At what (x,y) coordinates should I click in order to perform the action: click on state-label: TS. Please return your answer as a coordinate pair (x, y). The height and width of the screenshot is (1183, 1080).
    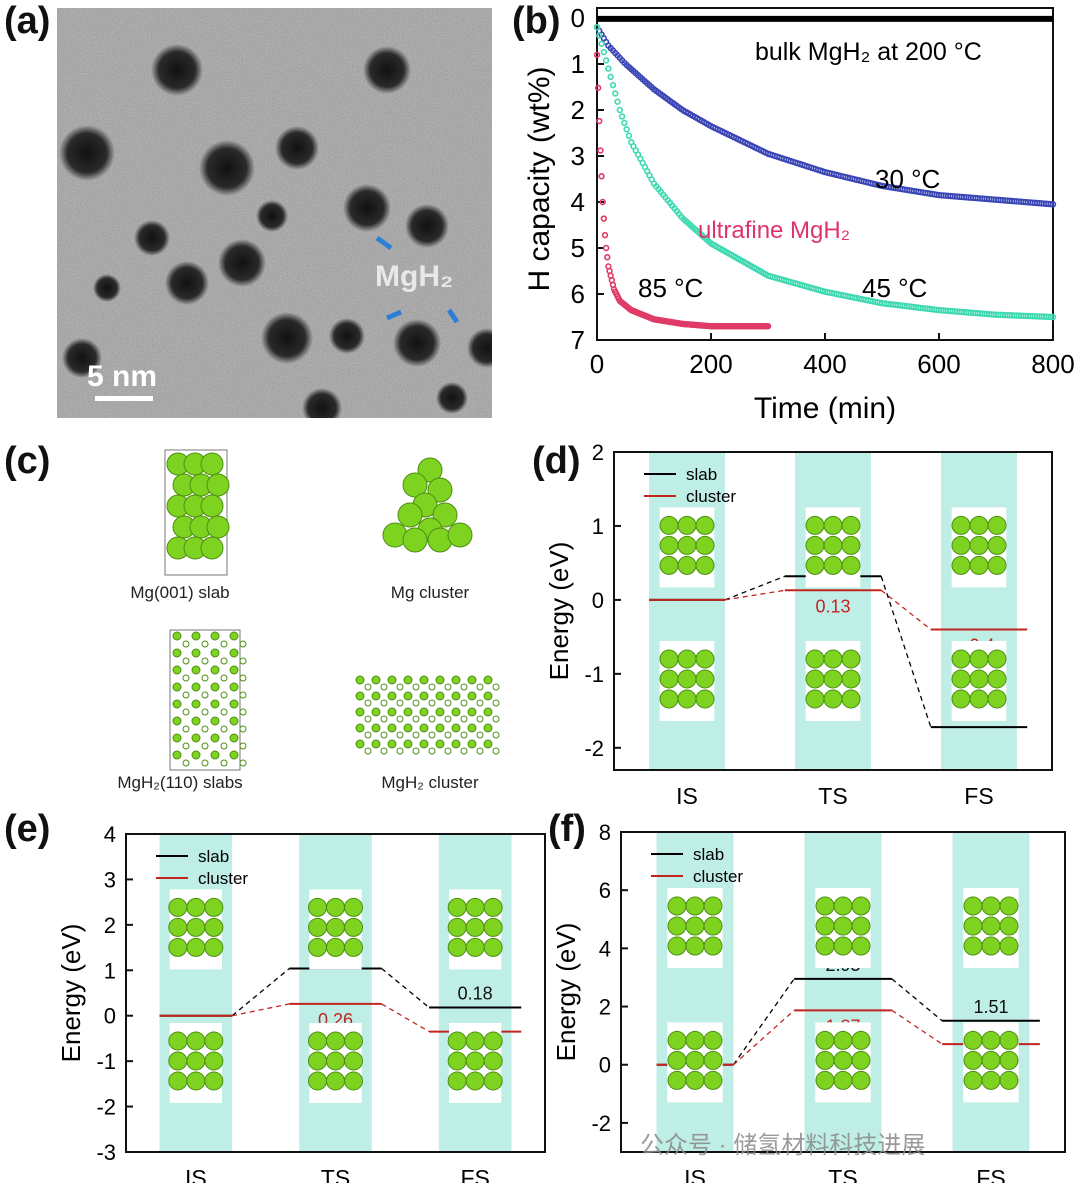
    Looking at the image, I should click on (335, 1174).